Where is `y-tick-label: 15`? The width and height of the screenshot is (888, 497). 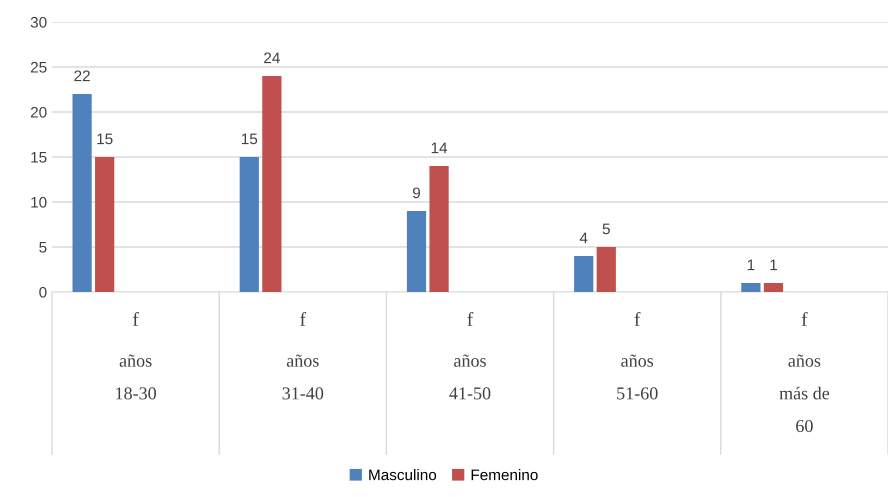
y-tick-label: 15 is located at coordinates (38, 157).